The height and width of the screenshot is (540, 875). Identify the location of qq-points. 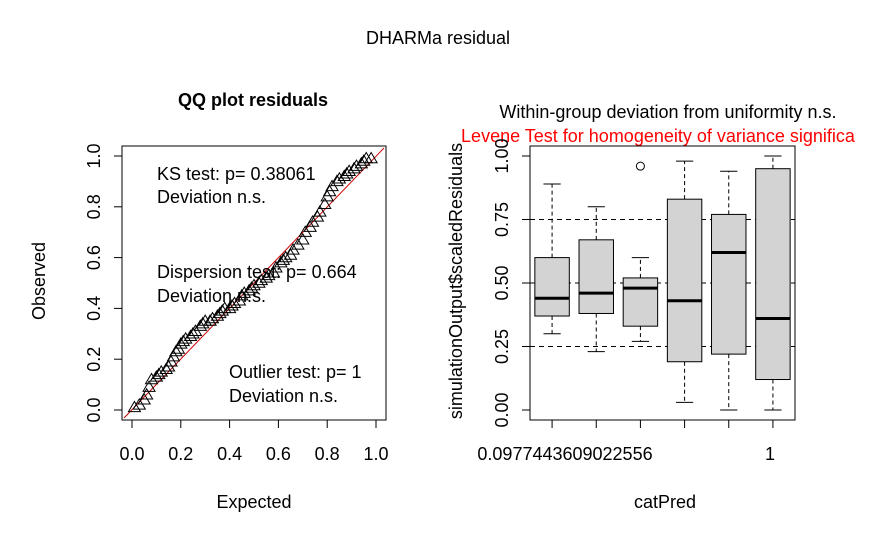
(252, 282).